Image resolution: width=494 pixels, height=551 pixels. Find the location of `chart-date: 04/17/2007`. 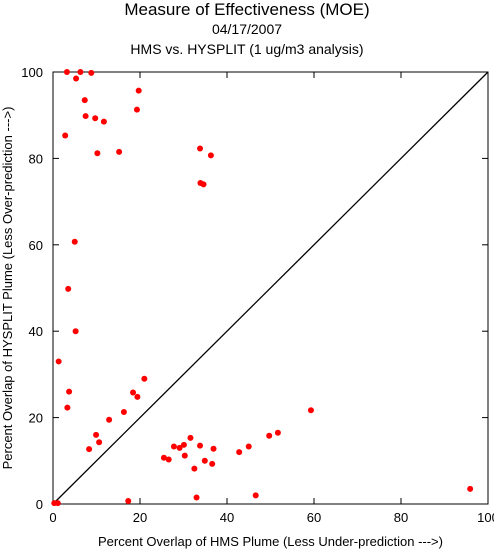

chart-date: 04/17/2007 is located at coordinates (247, 29).